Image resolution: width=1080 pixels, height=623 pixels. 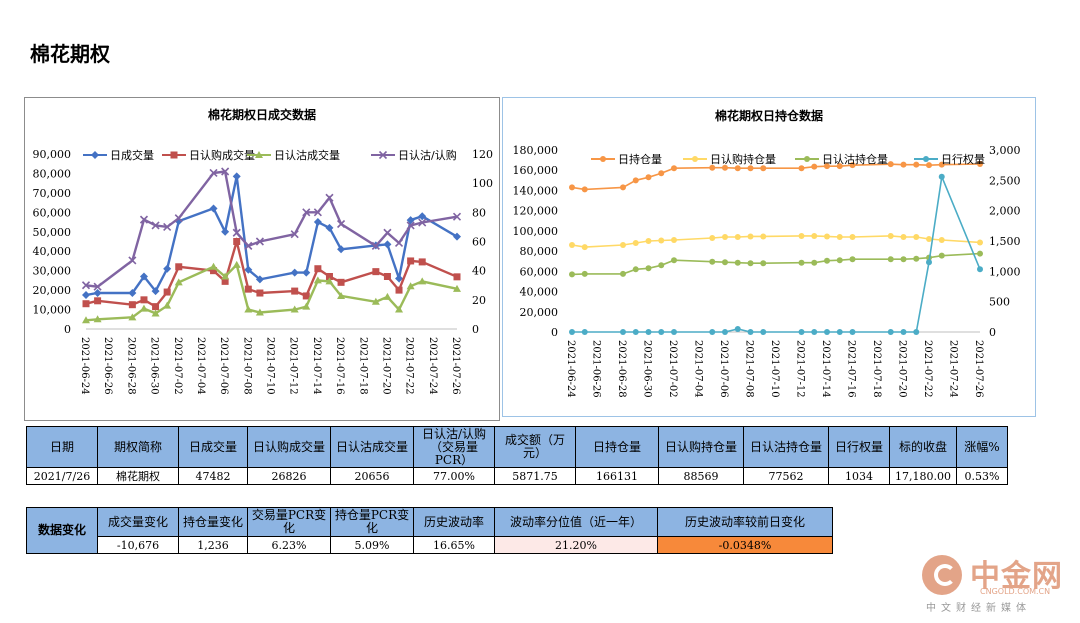 What do you see at coordinates (536, 211) in the screenshot?
I see `chart2-left-tick-label: 120,000` at bounding box center [536, 211].